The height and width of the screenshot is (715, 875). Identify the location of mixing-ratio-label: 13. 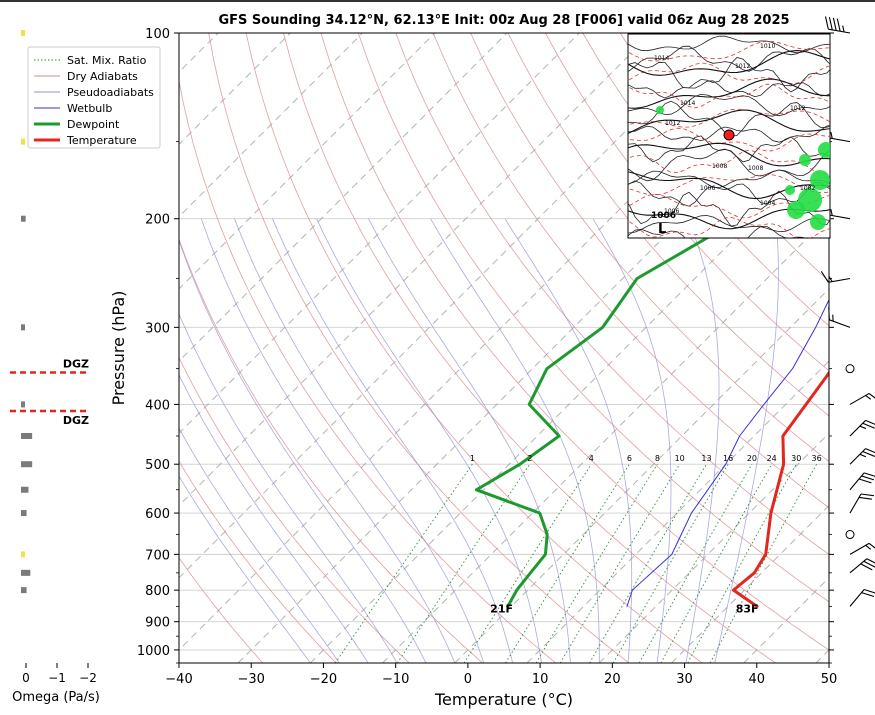
(706, 458).